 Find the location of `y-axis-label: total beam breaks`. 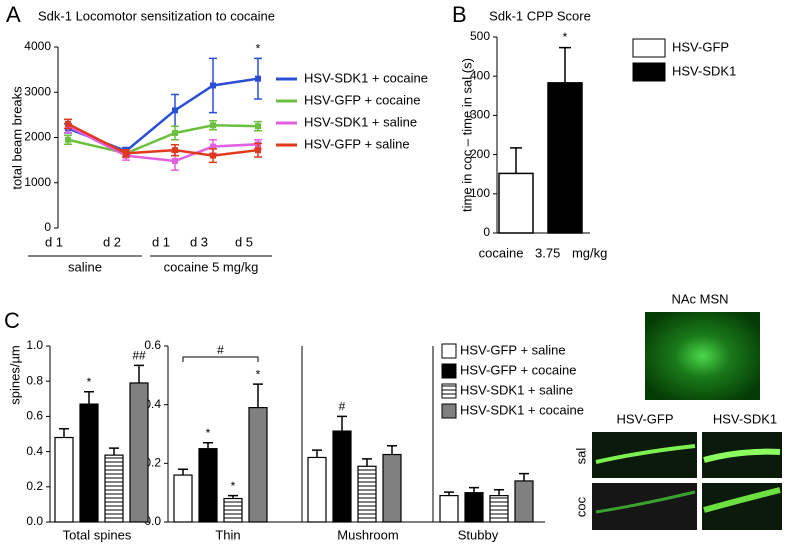

y-axis-label: total beam breaks is located at coordinates (16, 138).